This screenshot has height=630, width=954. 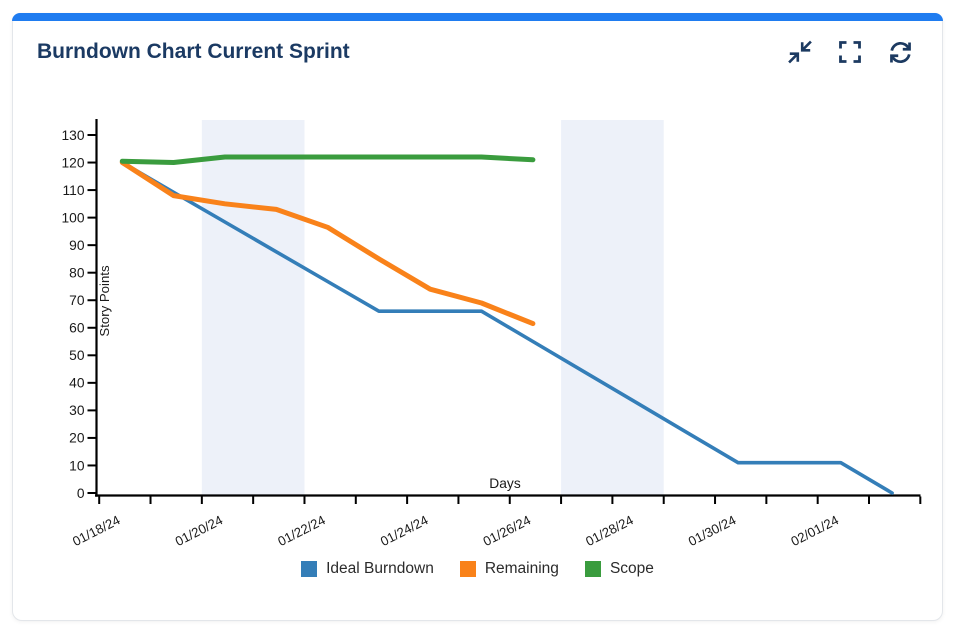 What do you see at coordinates (193, 51) in the screenshot?
I see `page-title: Burndown Chart Current Sprint` at bounding box center [193, 51].